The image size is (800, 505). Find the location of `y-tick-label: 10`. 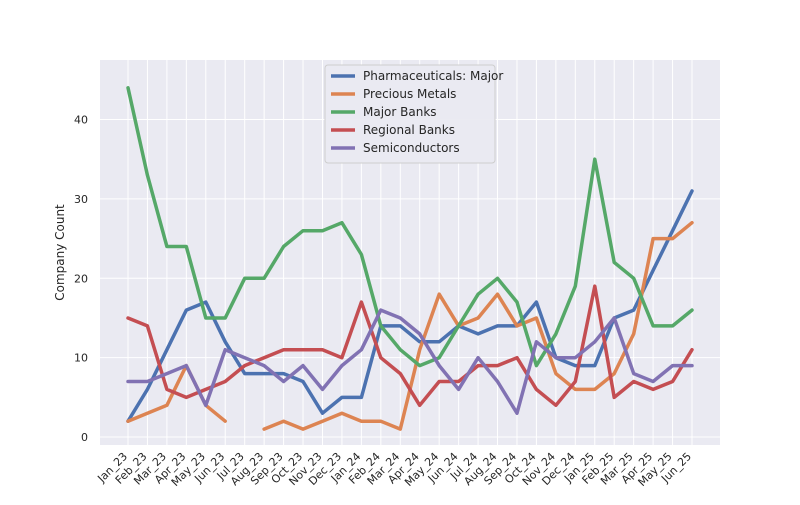

y-tick-label: 10 is located at coordinates (81, 358).